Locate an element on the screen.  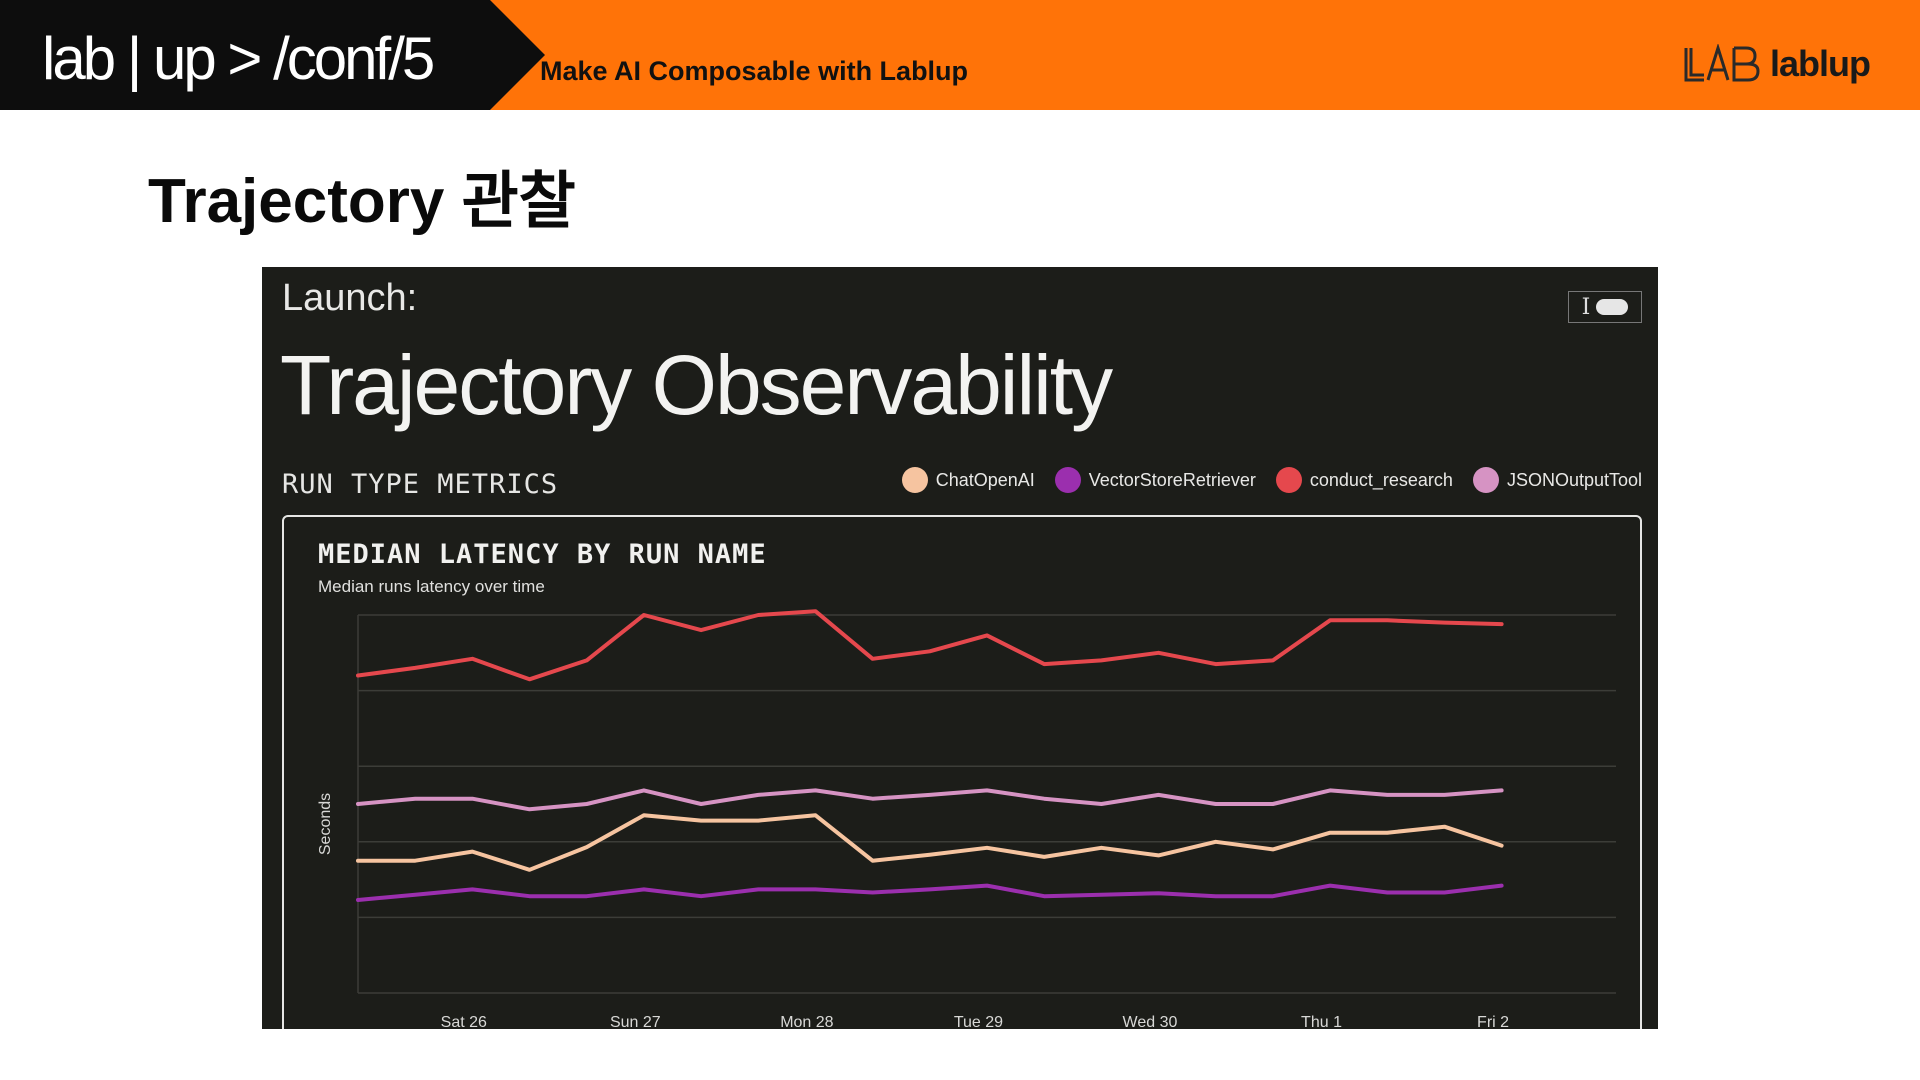
slide-title: Trajectory 관찰 is located at coordinates (362, 201).